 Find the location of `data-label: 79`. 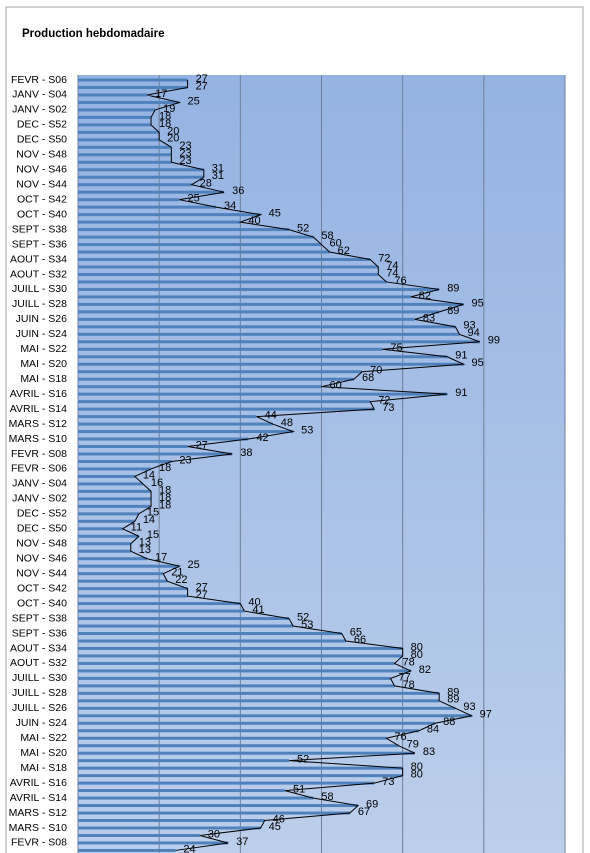

data-label: 79 is located at coordinates (413, 745).